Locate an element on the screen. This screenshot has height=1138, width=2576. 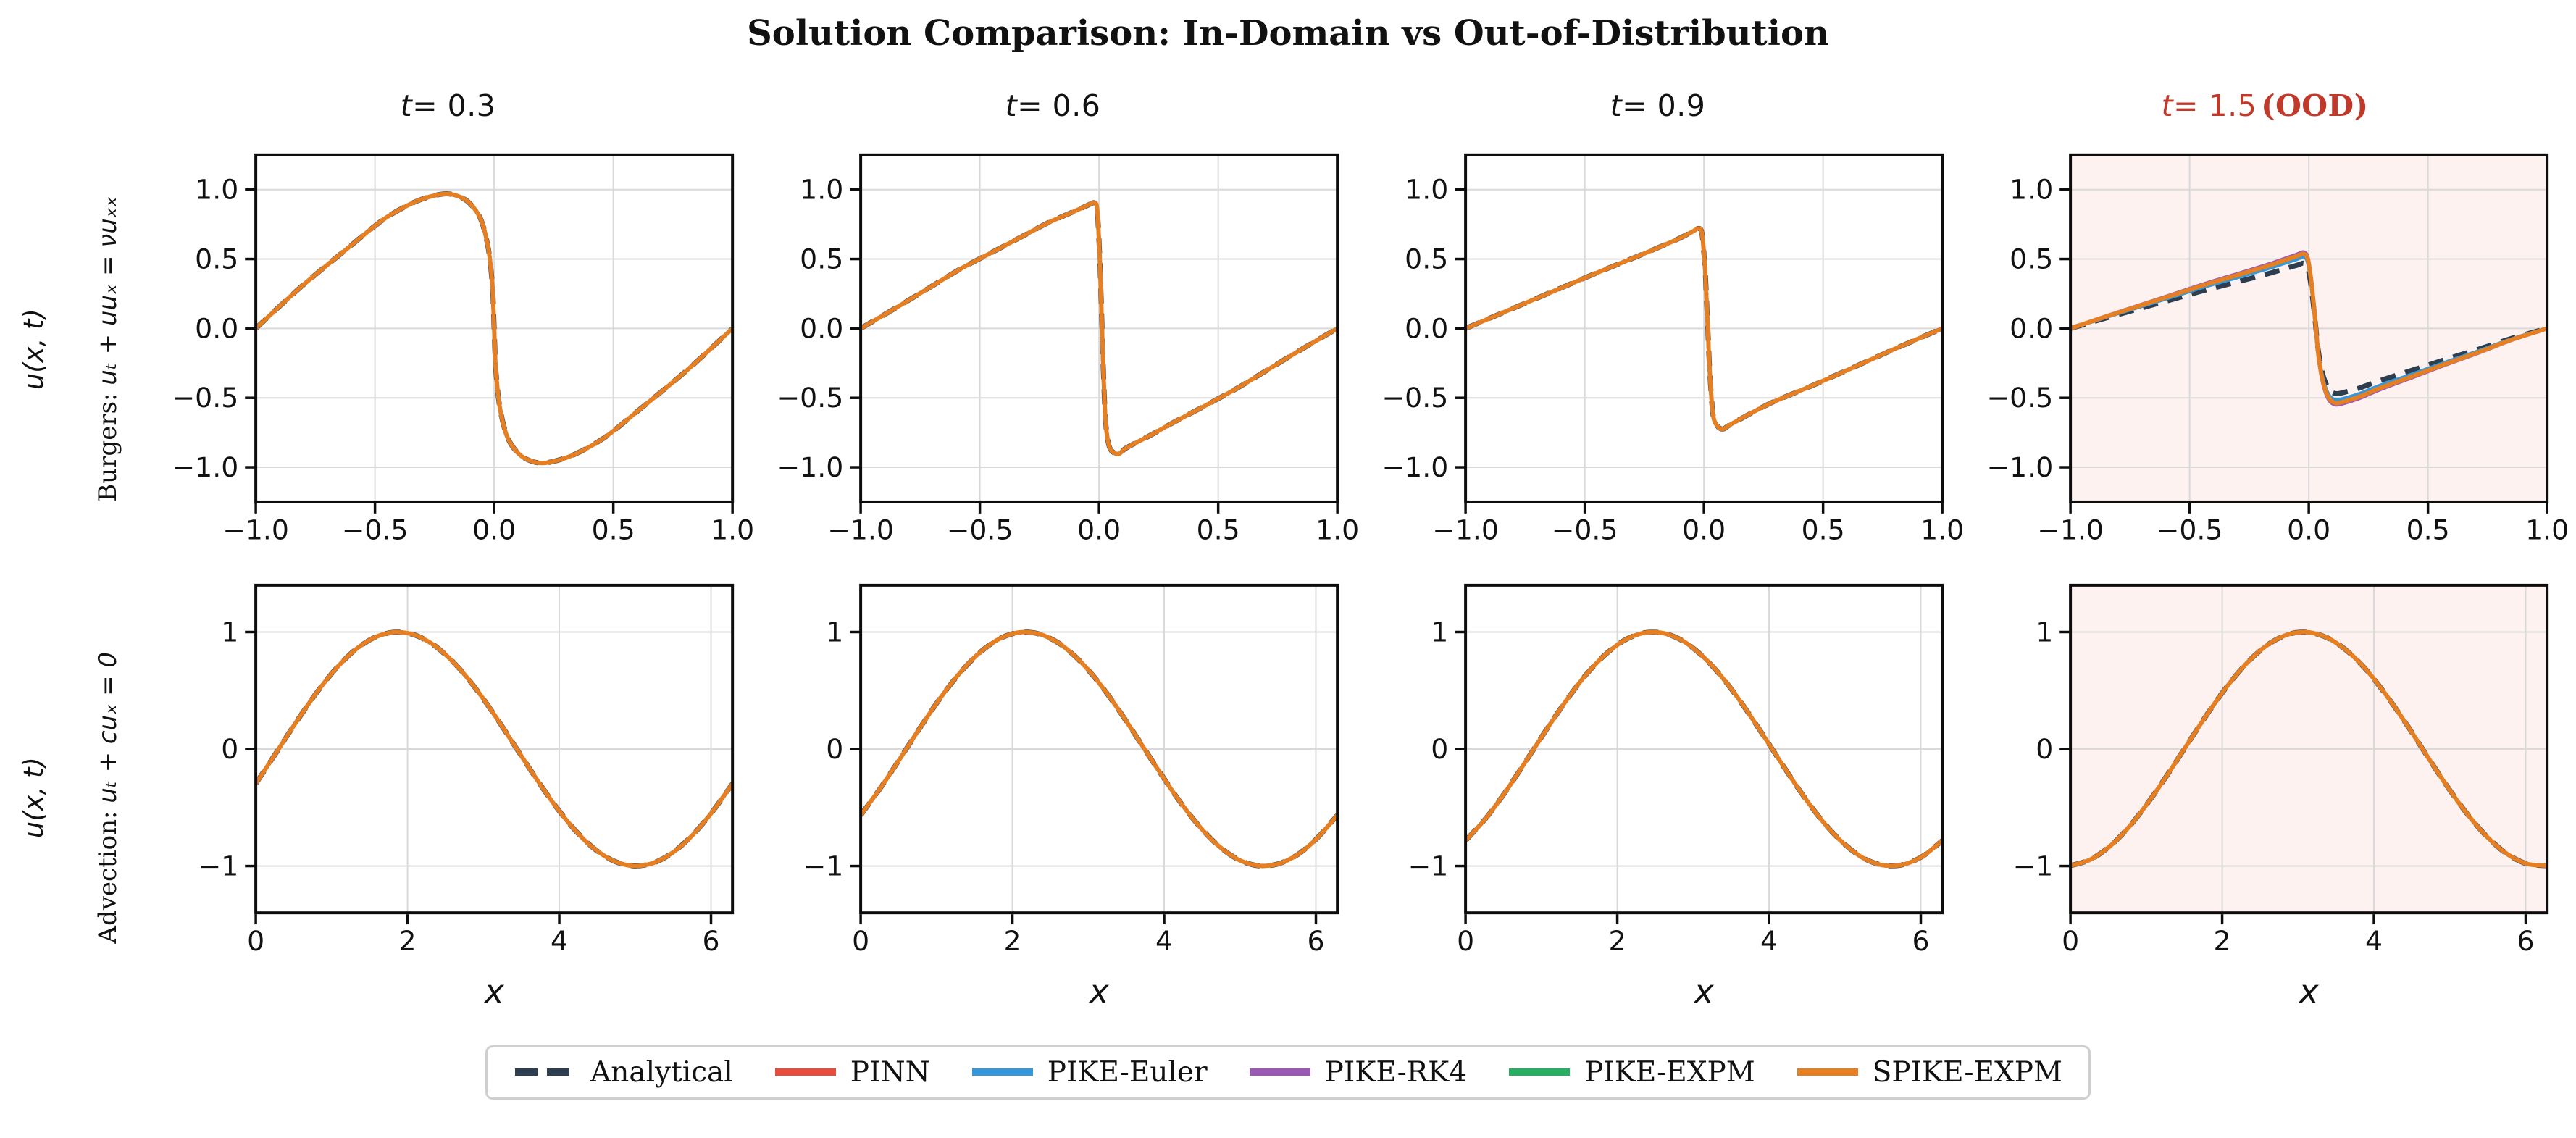
col-title-value: = 1.5 is located at coordinates (2215, 105).